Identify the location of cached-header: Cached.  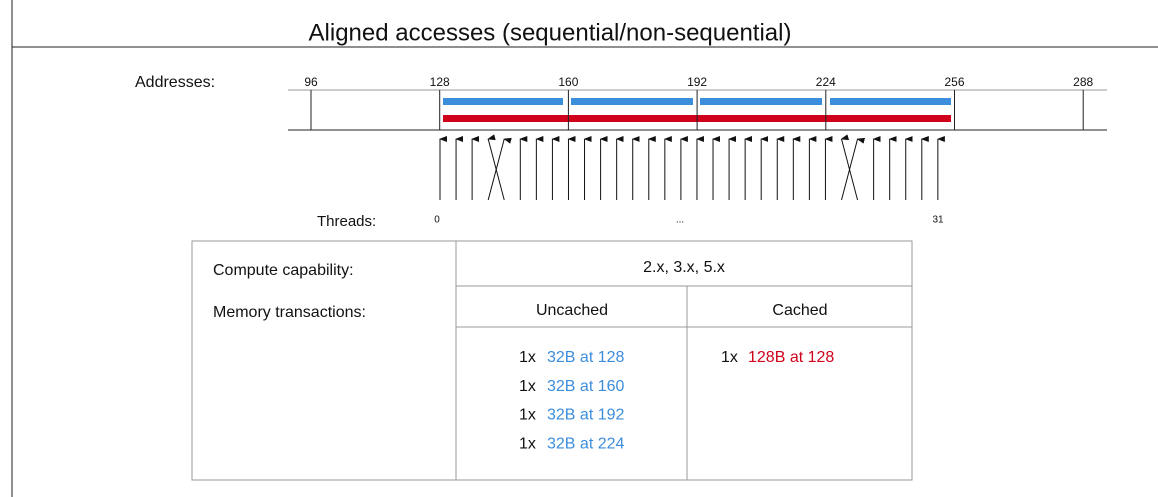
(799, 310).